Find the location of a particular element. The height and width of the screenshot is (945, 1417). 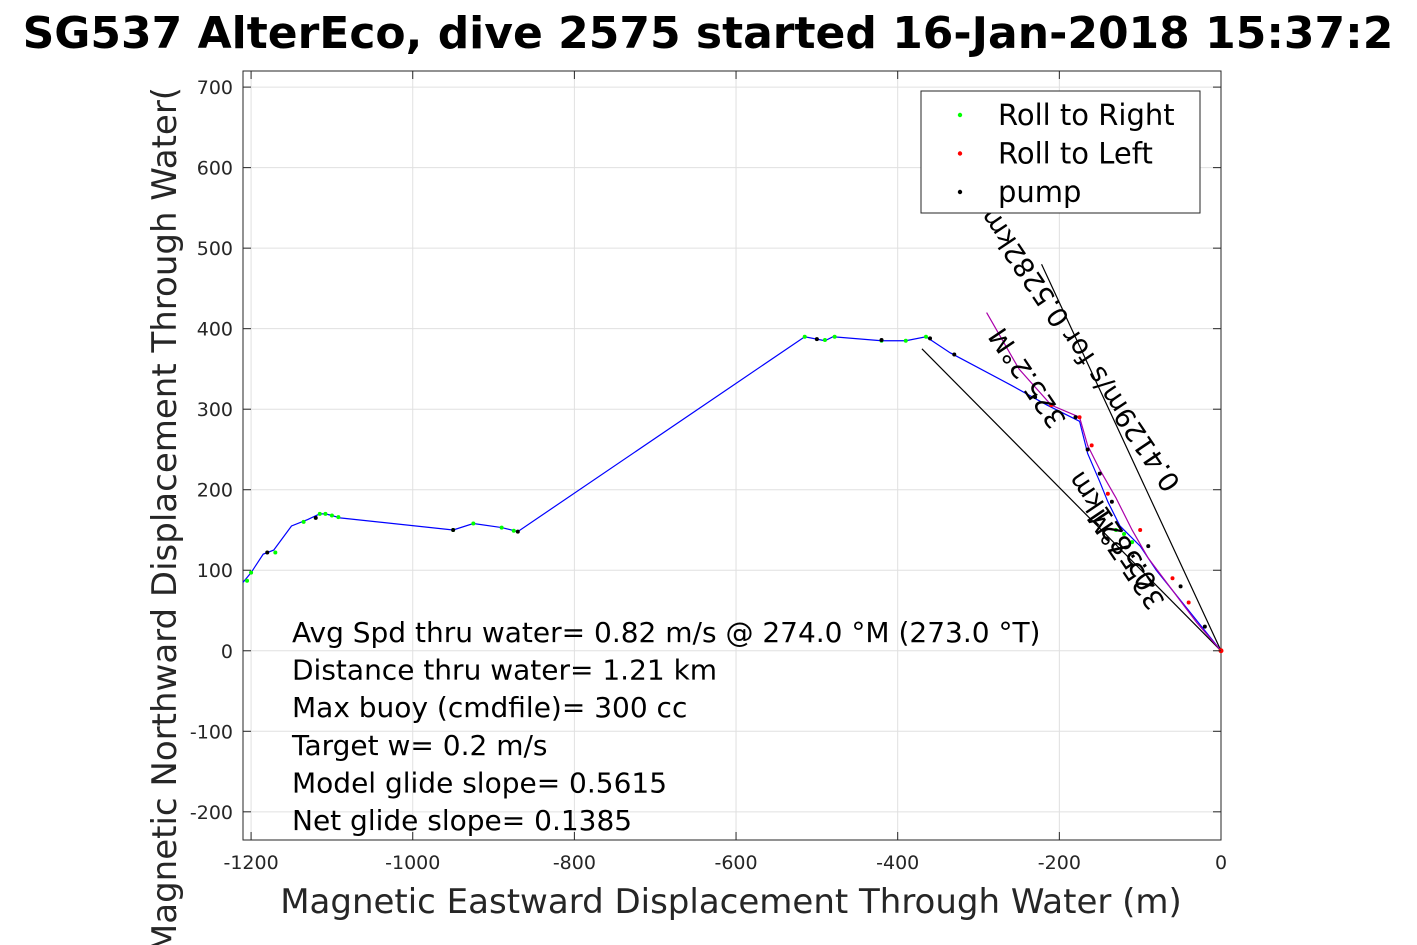

y-tick-label: 200 is located at coordinates (215, 491).